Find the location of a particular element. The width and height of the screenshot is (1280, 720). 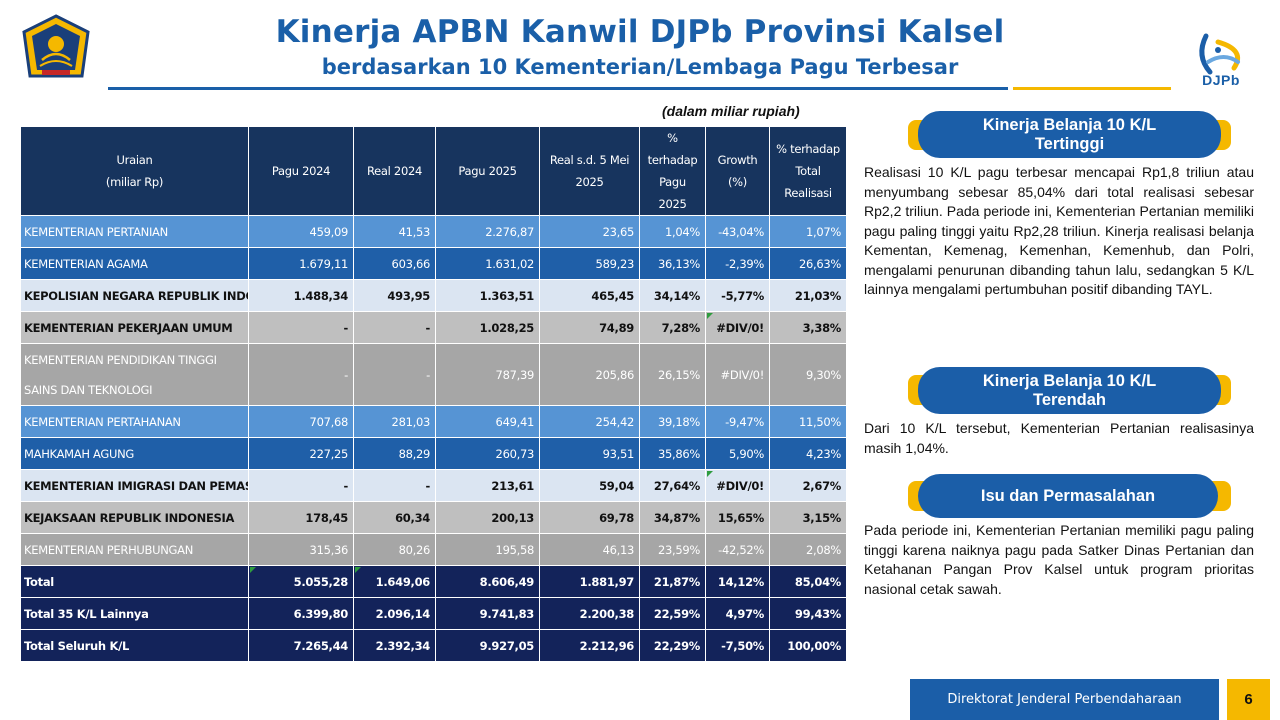

cell-pct-total: 11,50% is located at coordinates (808, 421).